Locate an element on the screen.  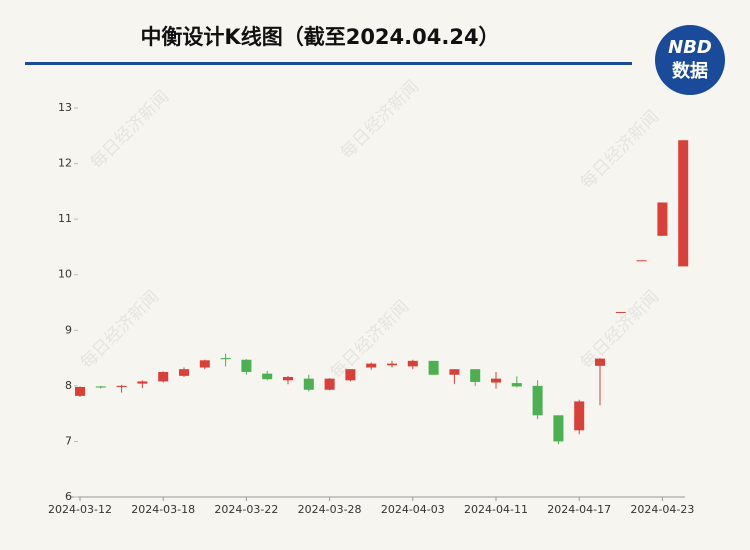
y-tick-label: 7 is located at coordinates (68, 440).